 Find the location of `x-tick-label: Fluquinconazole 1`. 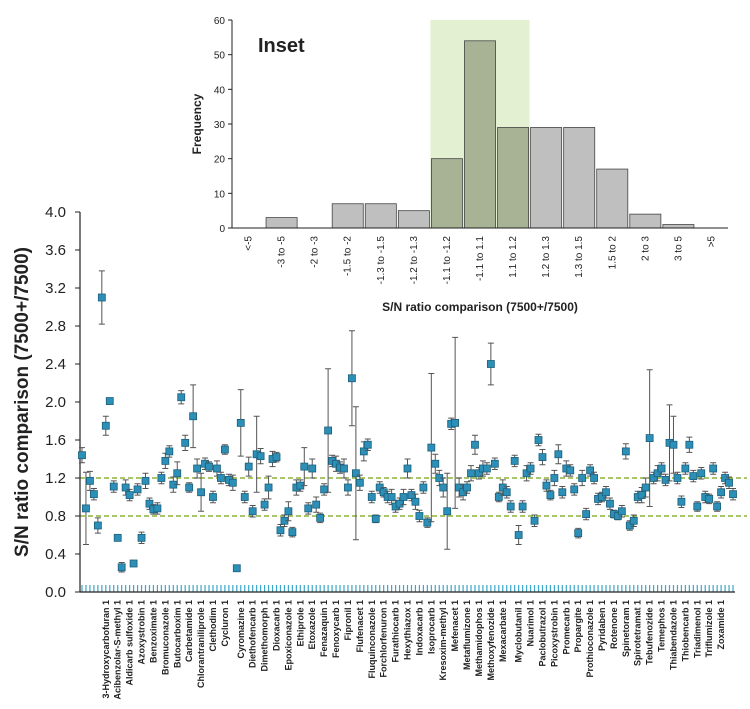

x-tick-label: Fluquinconazole 1 is located at coordinates (372, 639).